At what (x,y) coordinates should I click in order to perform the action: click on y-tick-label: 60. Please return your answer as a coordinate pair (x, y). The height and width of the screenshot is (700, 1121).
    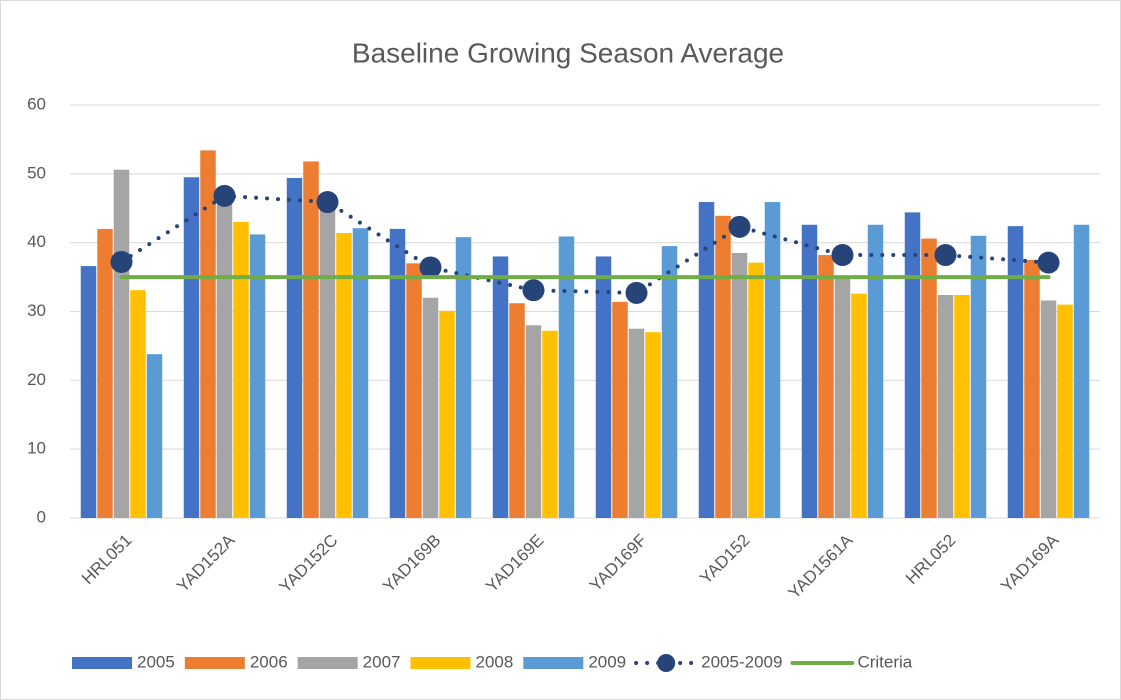
    Looking at the image, I should click on (36, 103).